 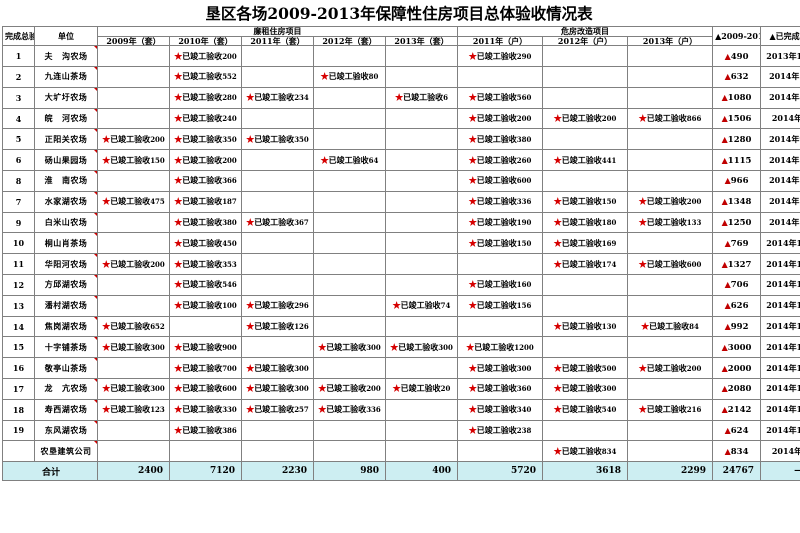 I want to click on sum-rent-2009: 2400, so click(x=133, y=471).